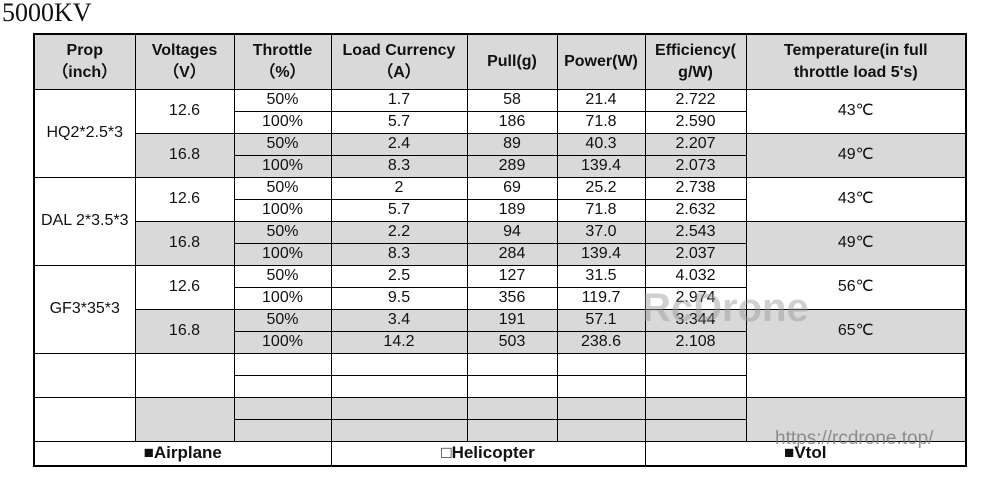 The image size is (1000, 487). I want to click on power-cell: 119.7, so click(601, 298).